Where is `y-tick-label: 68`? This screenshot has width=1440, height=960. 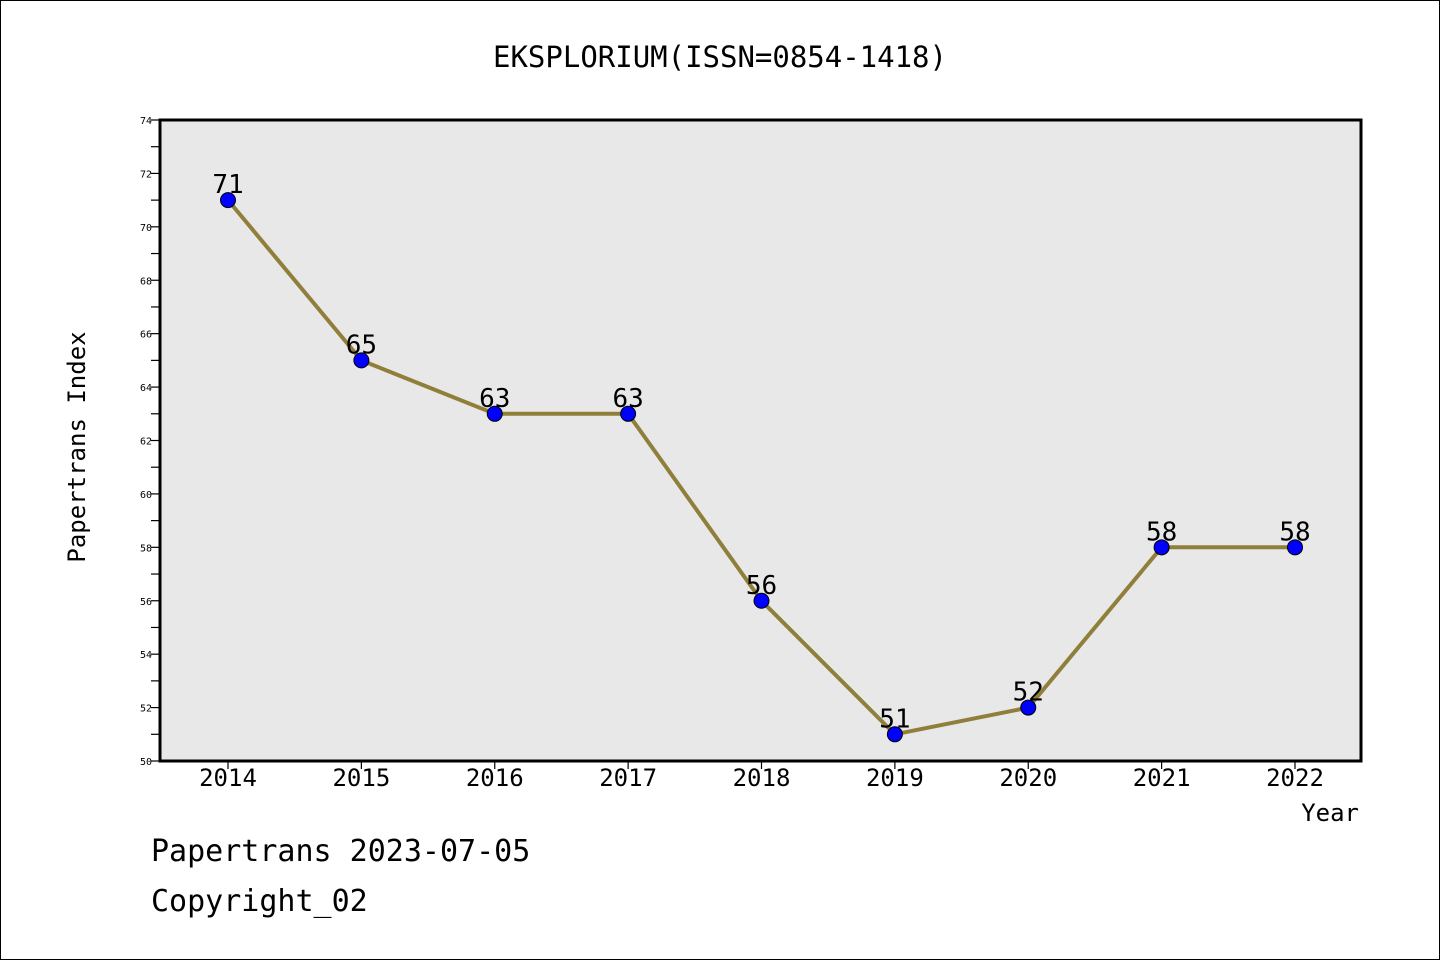
y-tick-label: 68 is located at coordinates (146, 281).